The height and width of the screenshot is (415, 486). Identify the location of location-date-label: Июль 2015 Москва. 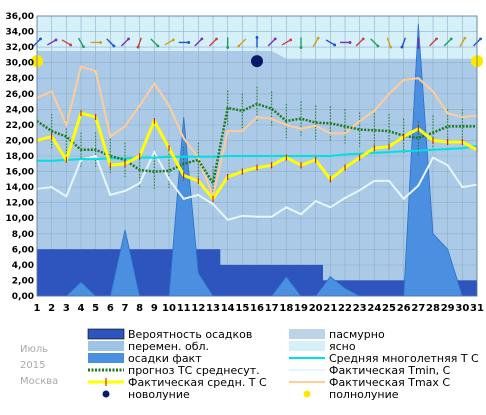
(39, 365).